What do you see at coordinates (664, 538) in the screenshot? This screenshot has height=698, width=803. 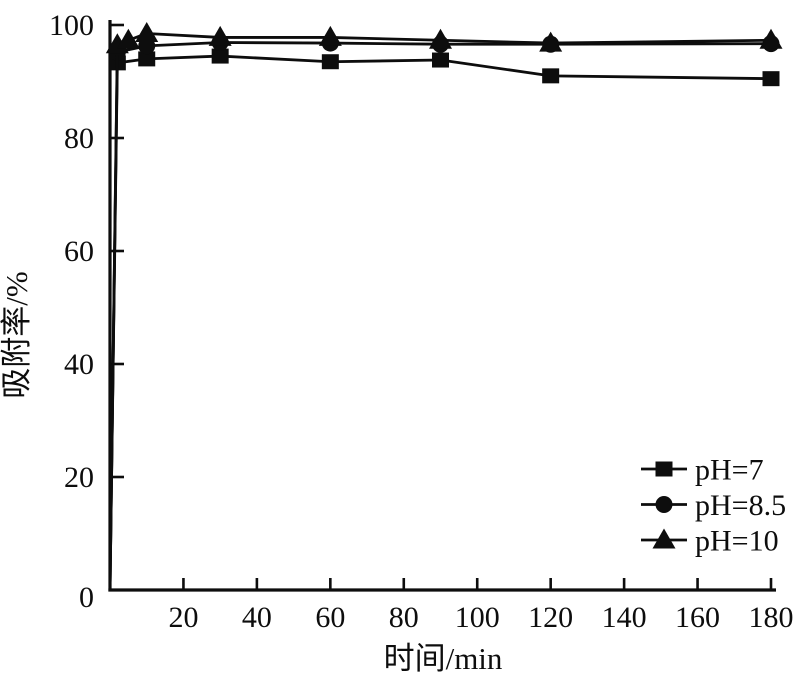 I see `legend-marker-pH=10` at bounding box center [664, 538].